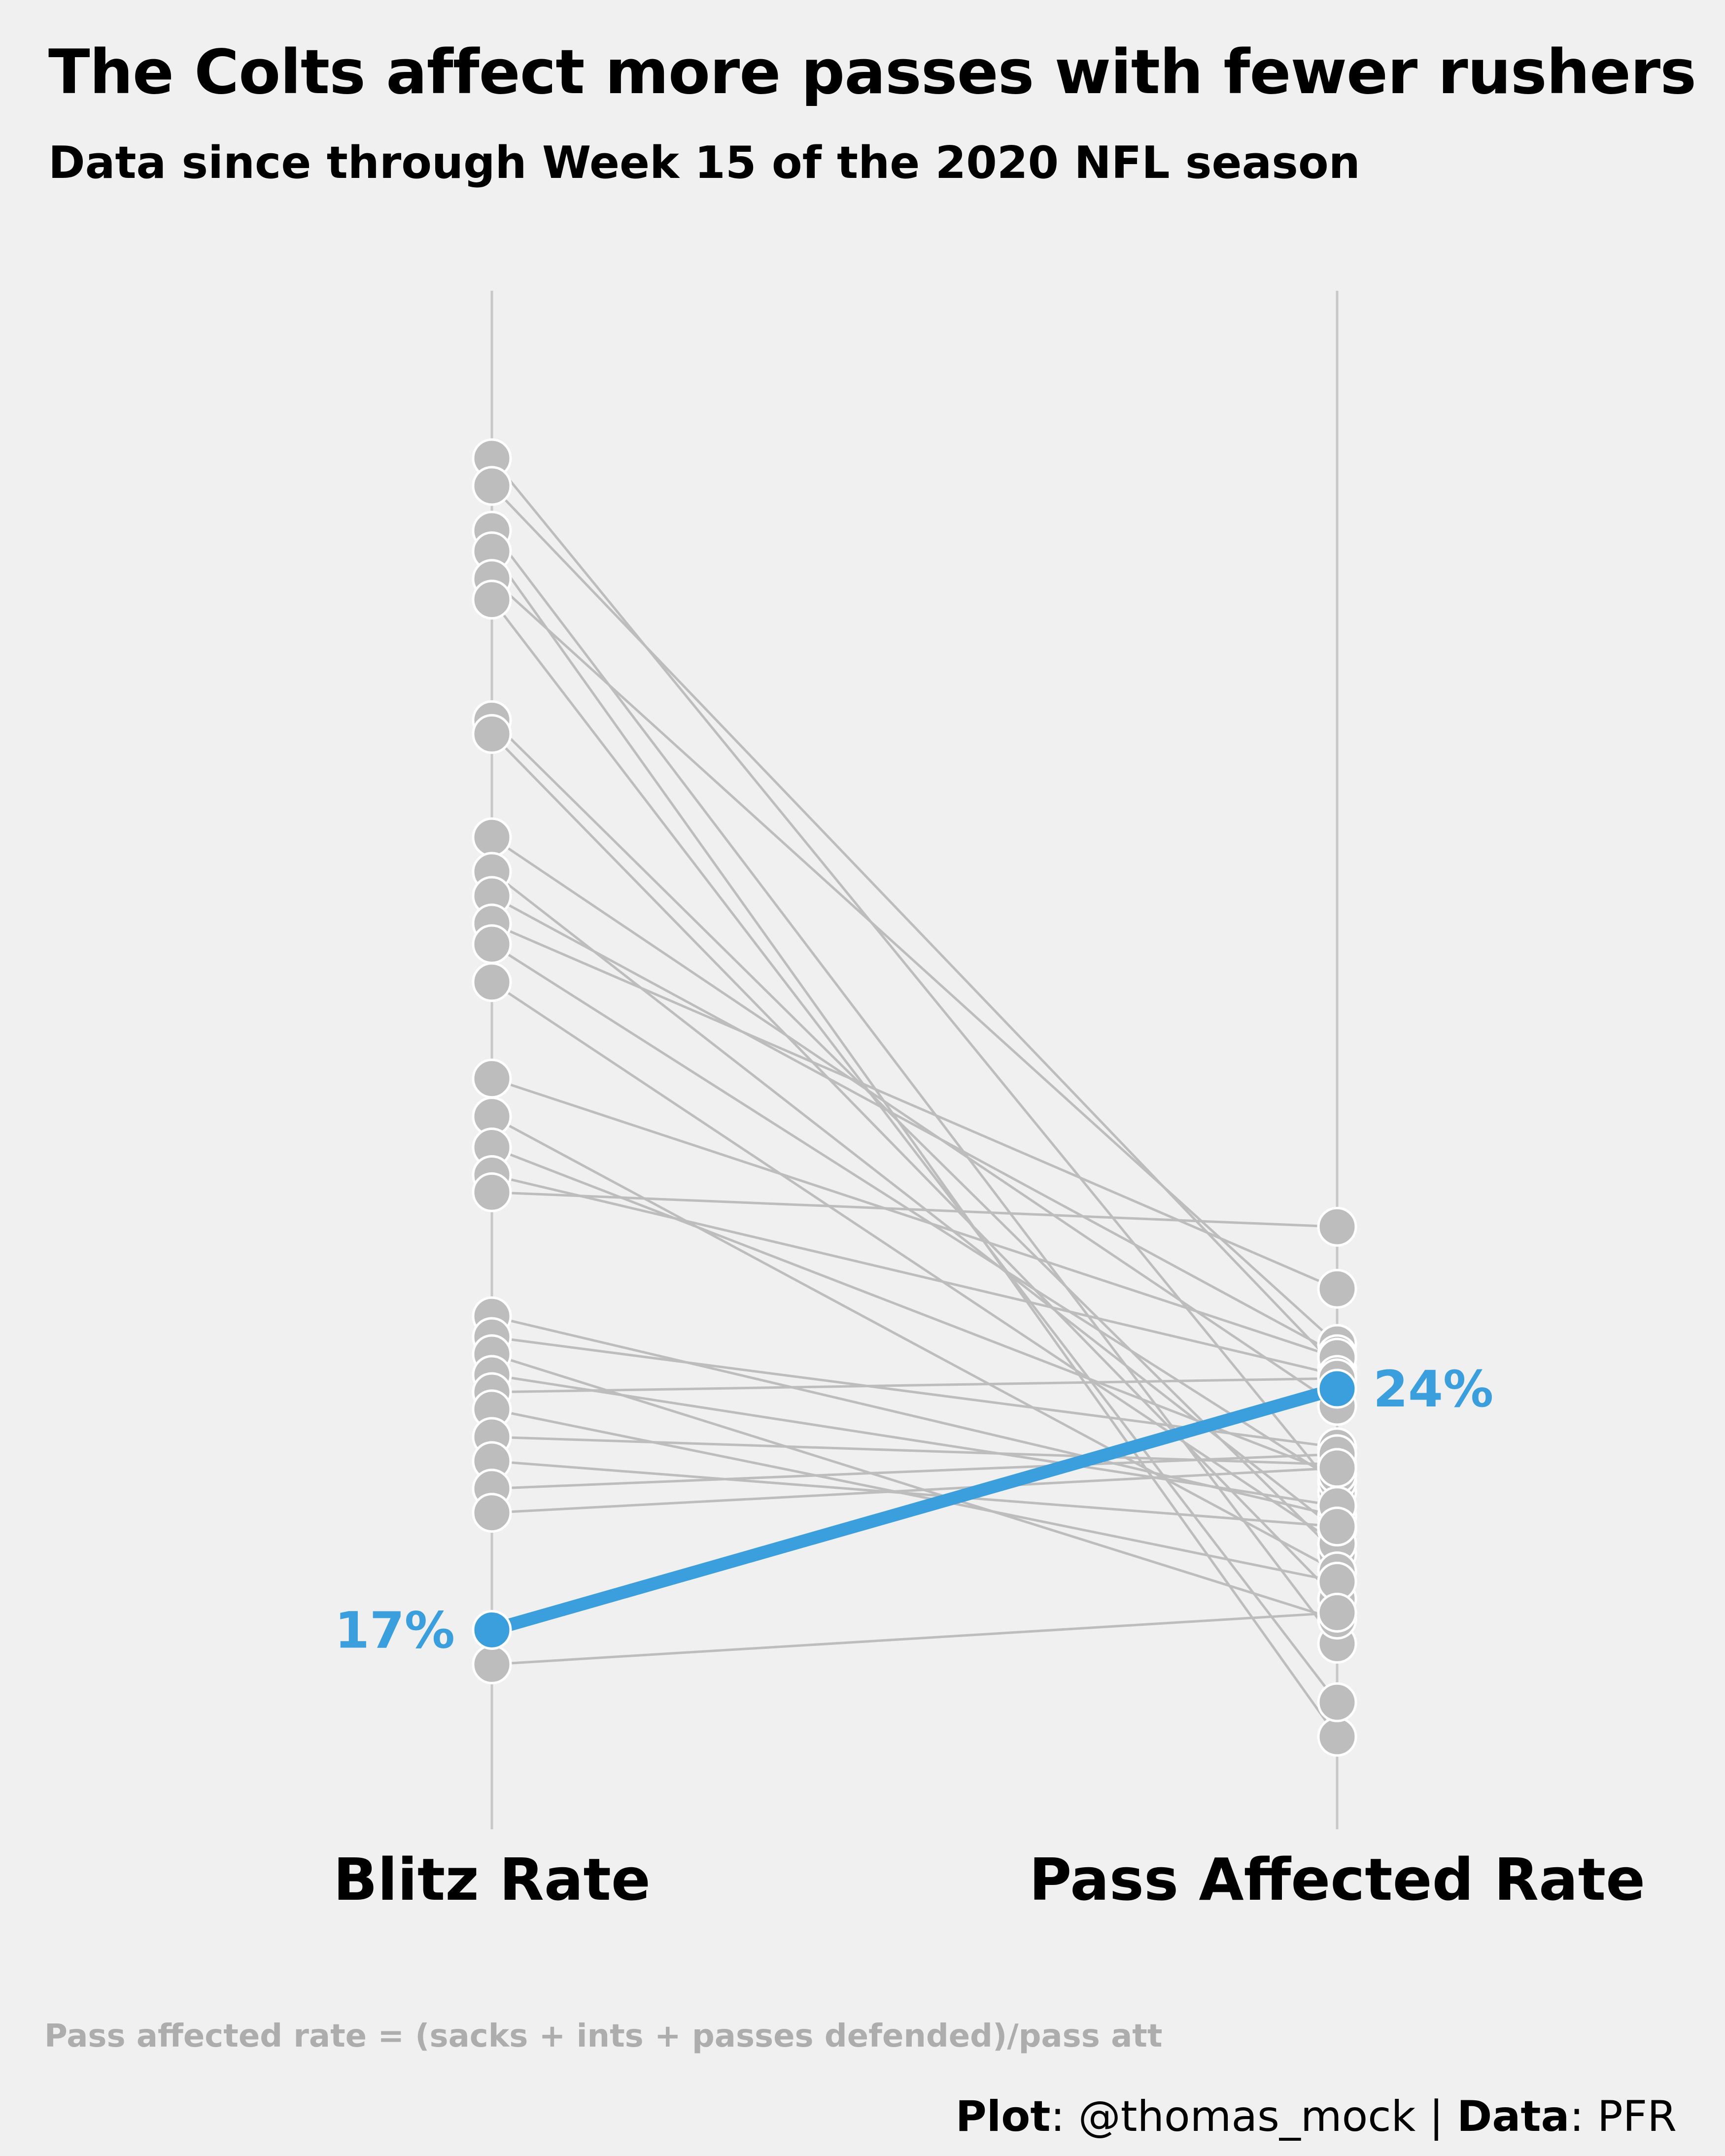 This screenshot has height=2156, width=1725. Describe the element at coordinates (1337, 1389) in the screenshot. I see `highlight-point-pass-affected-rate` at that location.